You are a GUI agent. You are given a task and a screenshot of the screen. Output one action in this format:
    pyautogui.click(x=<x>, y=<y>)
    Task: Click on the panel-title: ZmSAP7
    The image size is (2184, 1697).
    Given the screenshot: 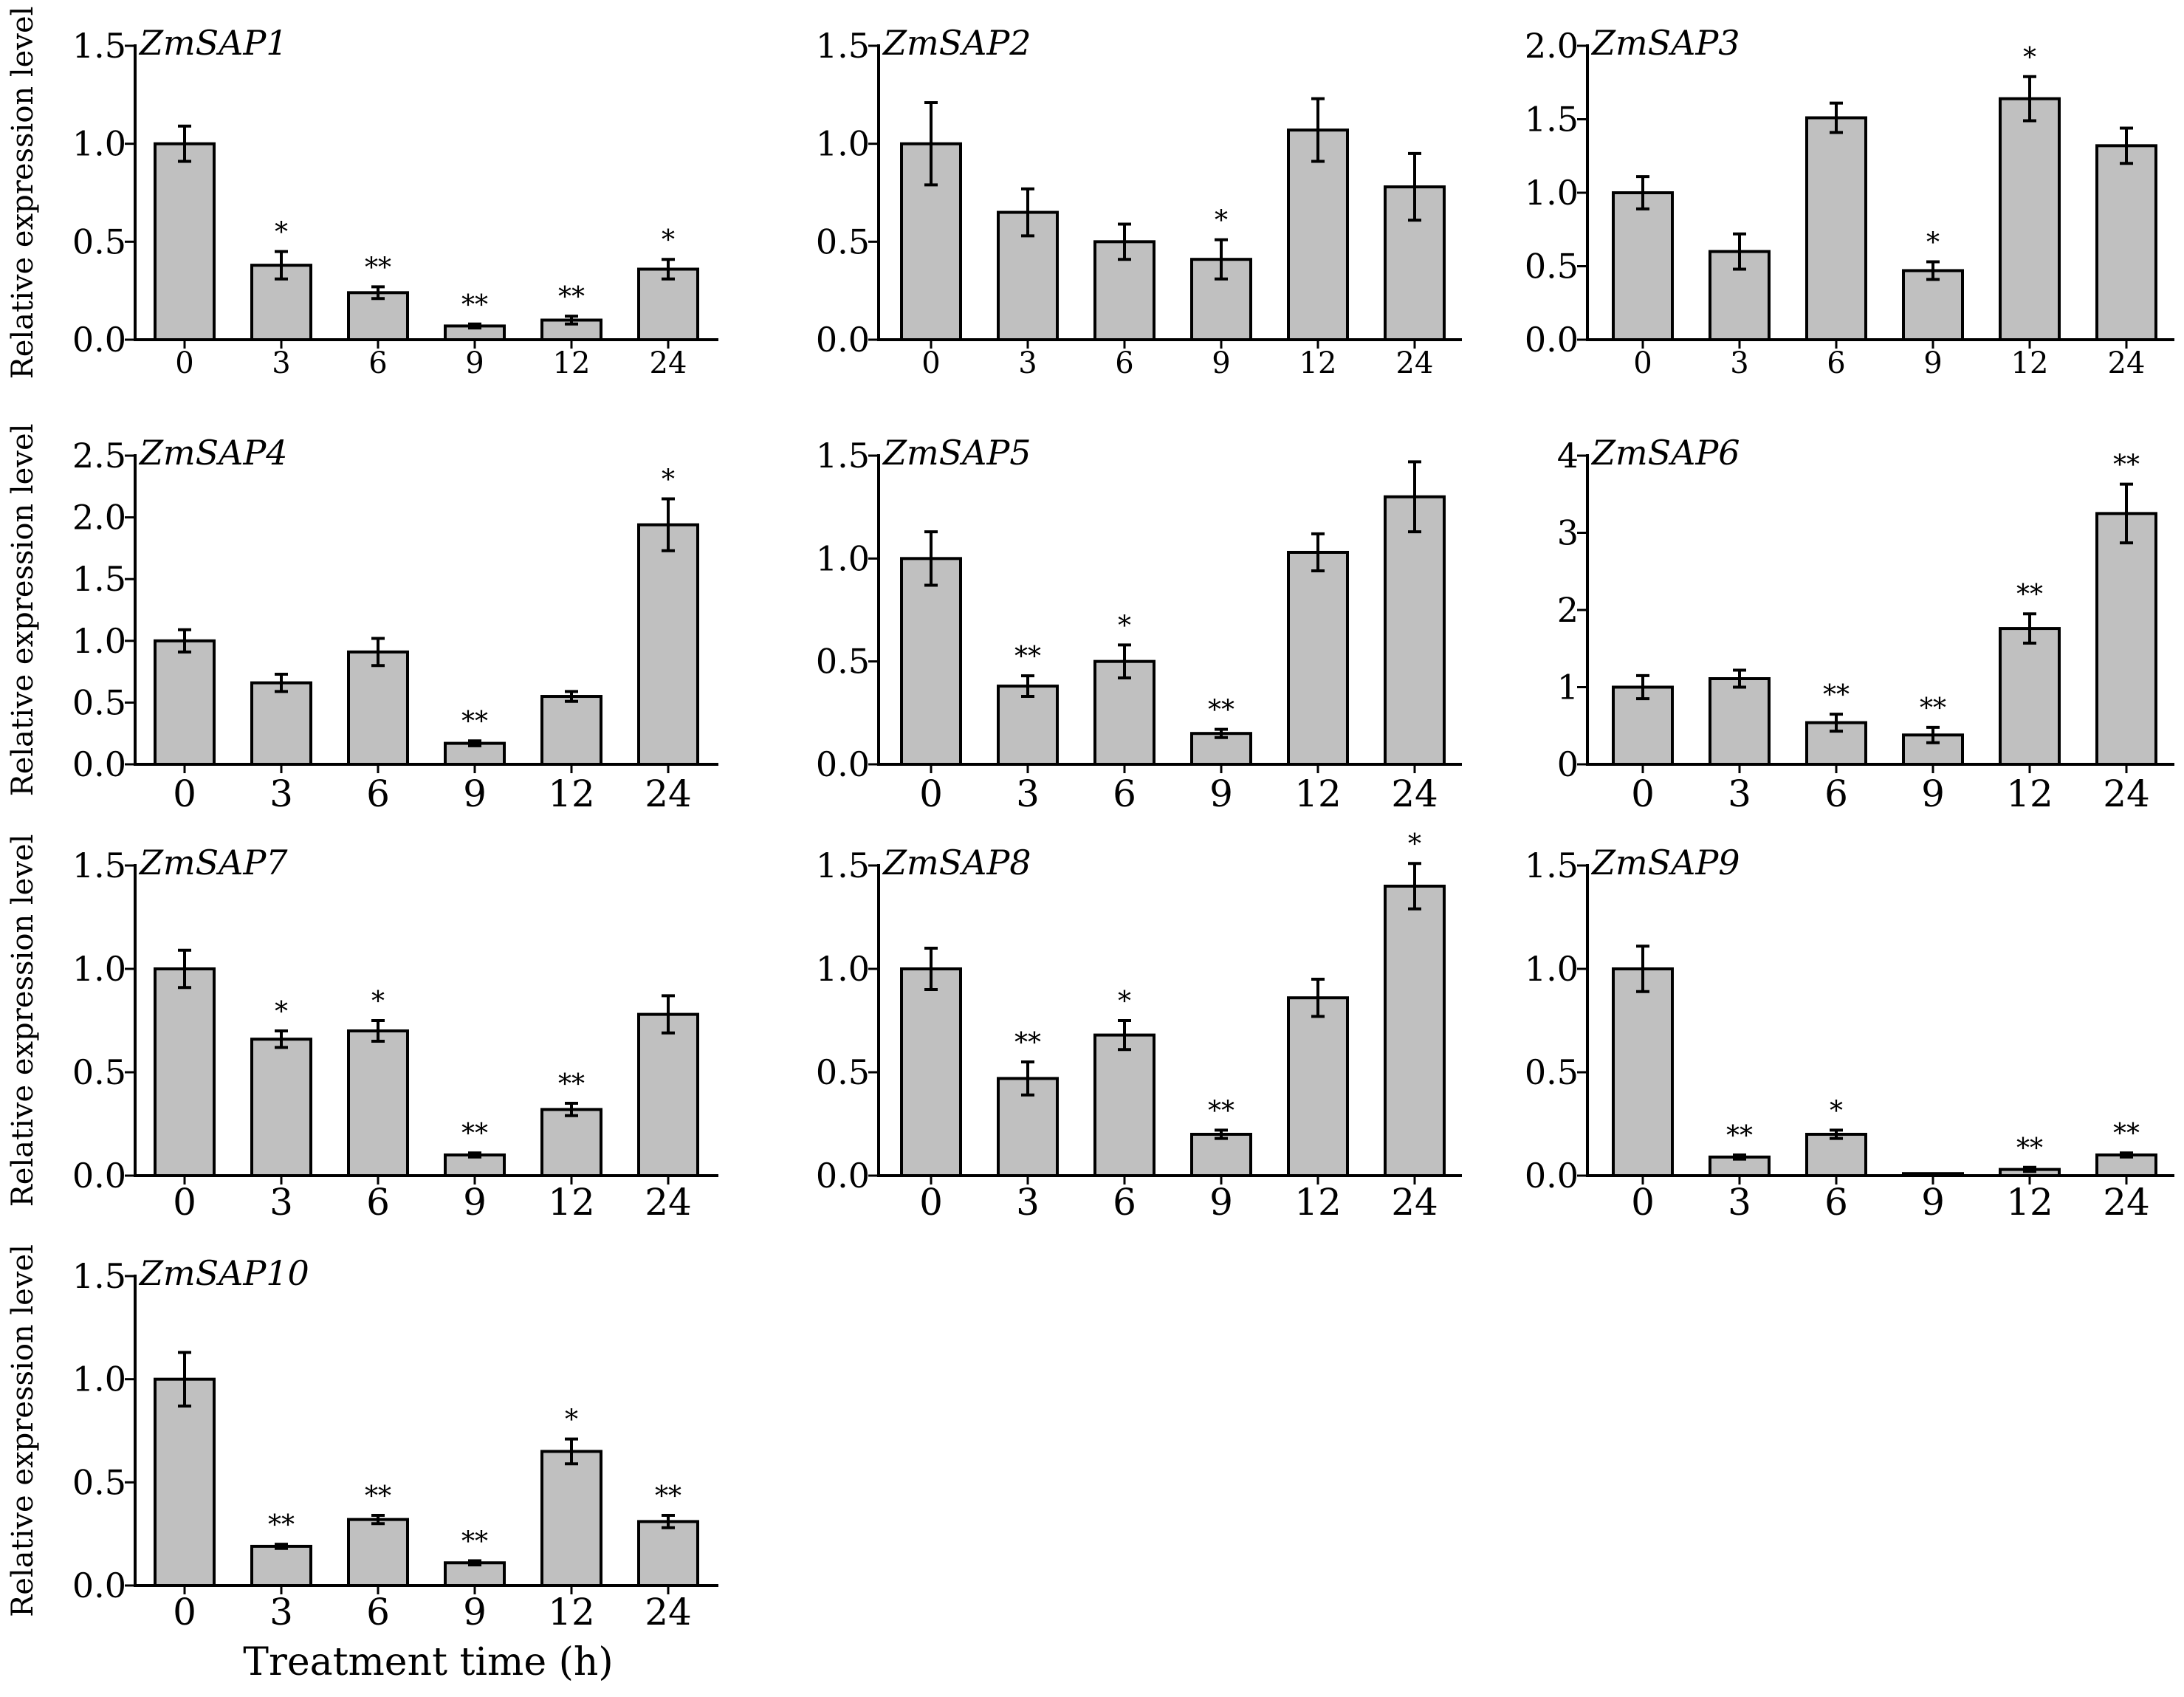 What is the action you would take?
    pyautogui.click(x=213, y=862)
    